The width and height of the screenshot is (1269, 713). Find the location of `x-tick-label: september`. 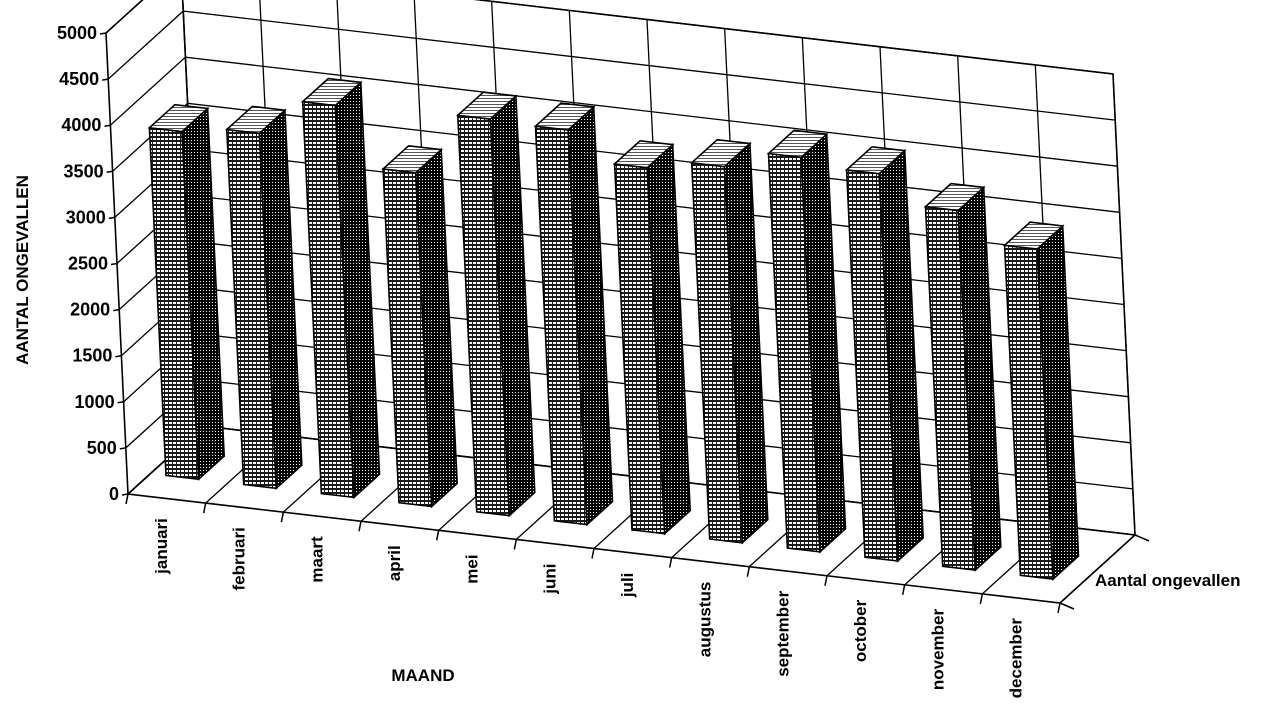

x-tick-label: september is located at coordinates (782, 633).